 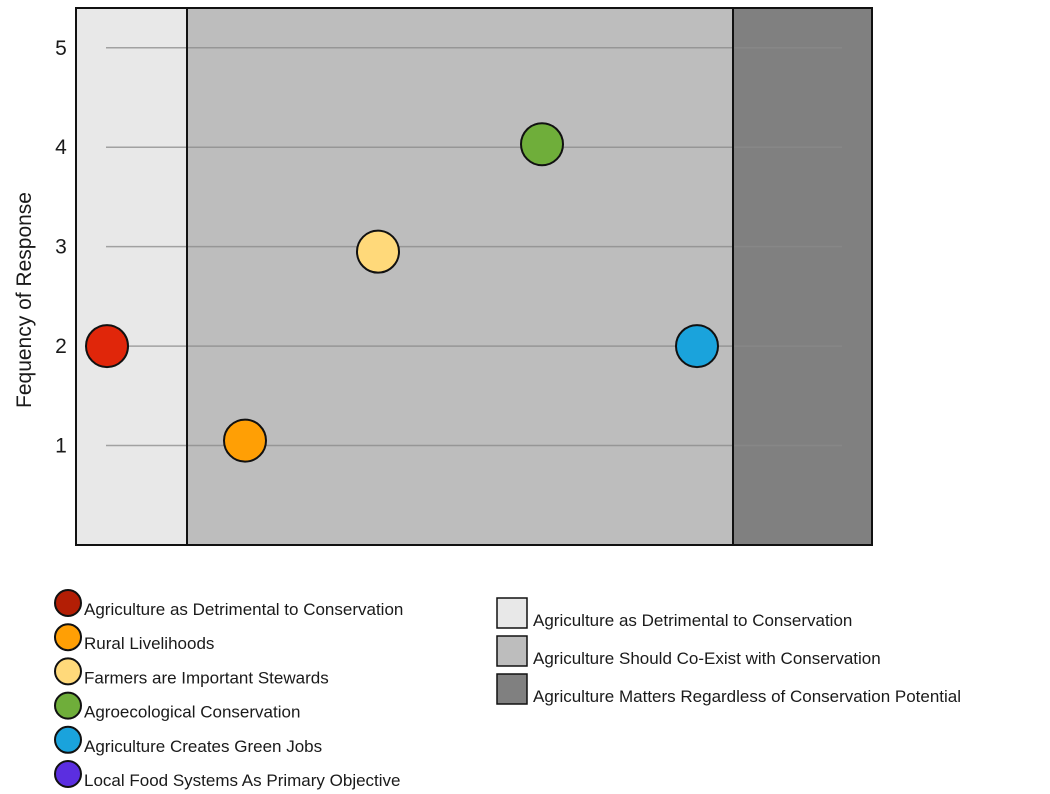 I want to click on legend-label: Local Food Systems As Primary Objective, so click(x=242, y=780).